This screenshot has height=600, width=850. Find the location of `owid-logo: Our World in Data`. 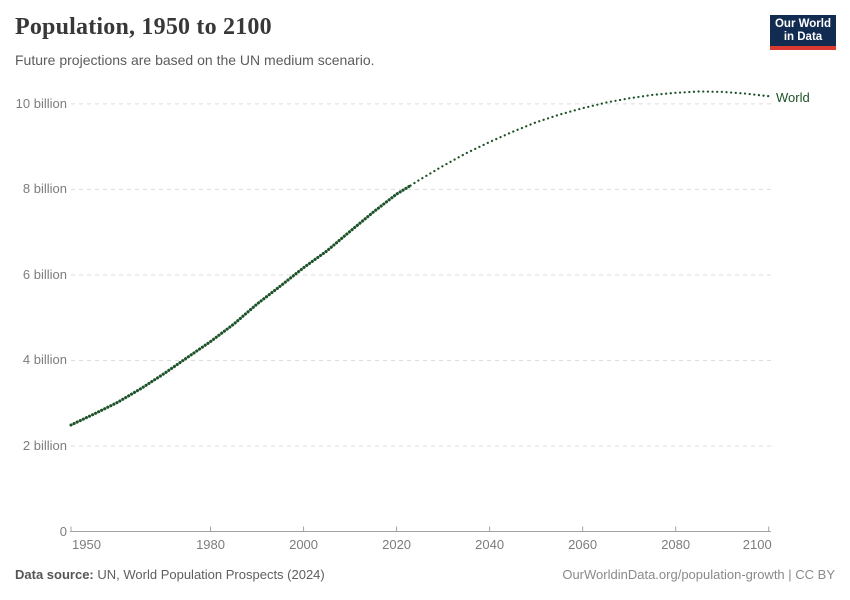

owid-logo: Our World in Data is located at coordinates (803, 32).